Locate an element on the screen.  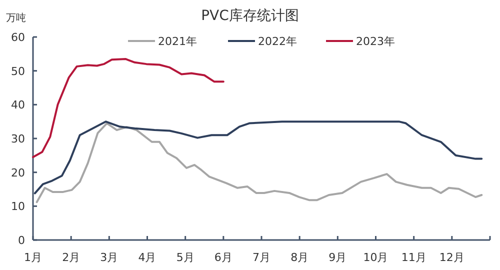
y-tick-label: 50 is located at coordinates (18, 71).